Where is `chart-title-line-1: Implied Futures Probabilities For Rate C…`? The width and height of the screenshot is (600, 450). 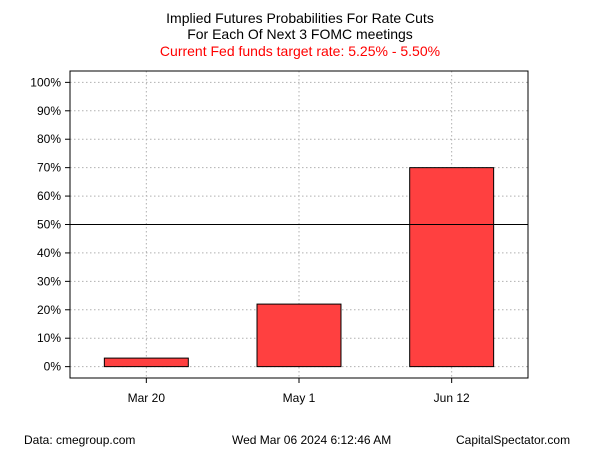 chart-title-line-1: Implied Futures Probabilities For Rate C… is located at coordinates (300, 18).